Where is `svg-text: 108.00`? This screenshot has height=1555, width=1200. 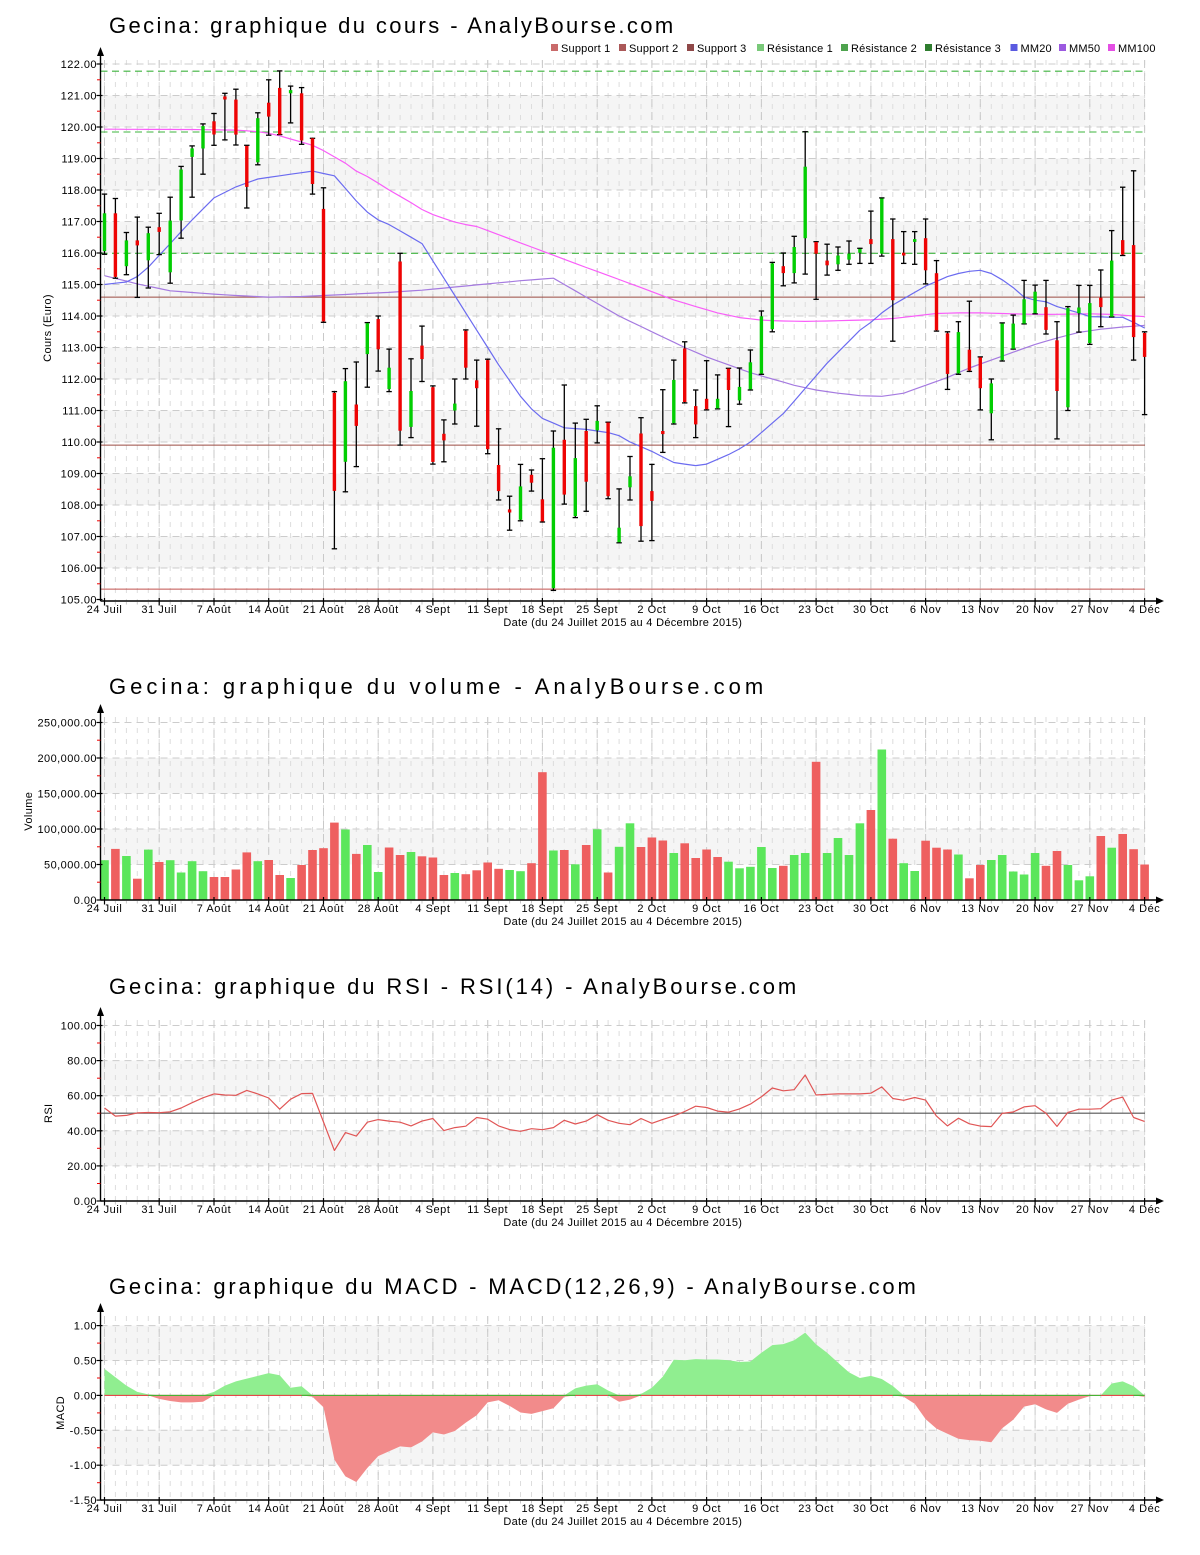 svg-text: 108.00 is located at coordinates (79, 506).